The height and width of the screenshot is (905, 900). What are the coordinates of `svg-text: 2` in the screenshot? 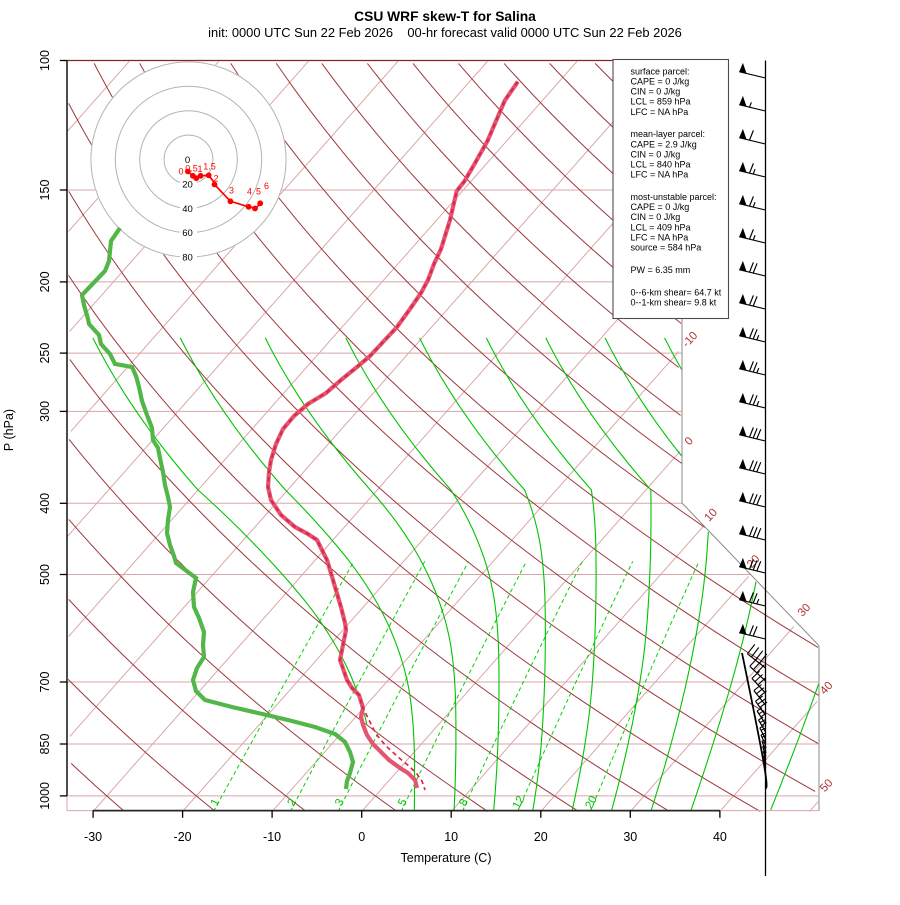 It's located at (215, 179).